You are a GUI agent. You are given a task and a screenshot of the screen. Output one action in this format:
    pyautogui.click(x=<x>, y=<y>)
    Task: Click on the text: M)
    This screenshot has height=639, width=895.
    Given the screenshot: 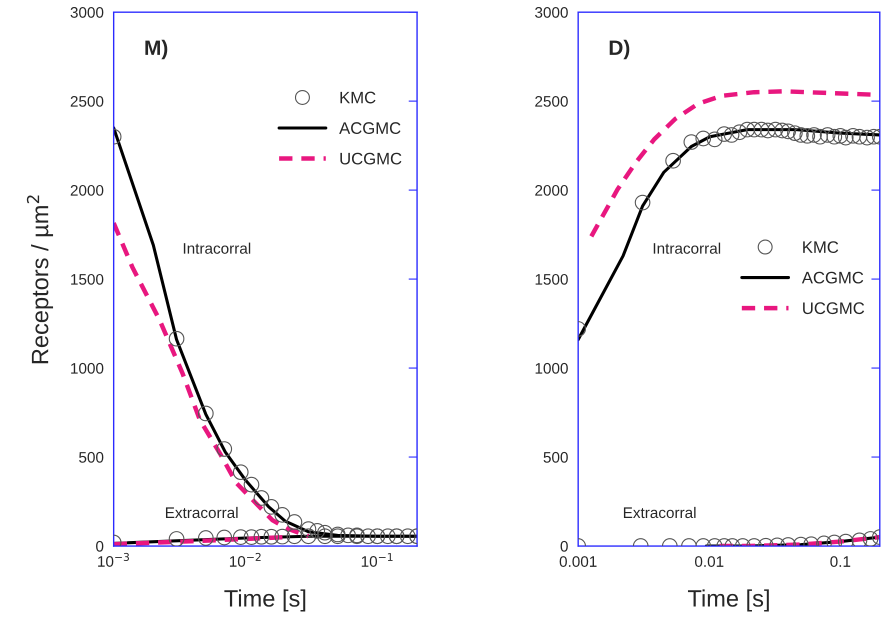 What is the action you would take?
    pyautogui.click(x=156, y=50)
    